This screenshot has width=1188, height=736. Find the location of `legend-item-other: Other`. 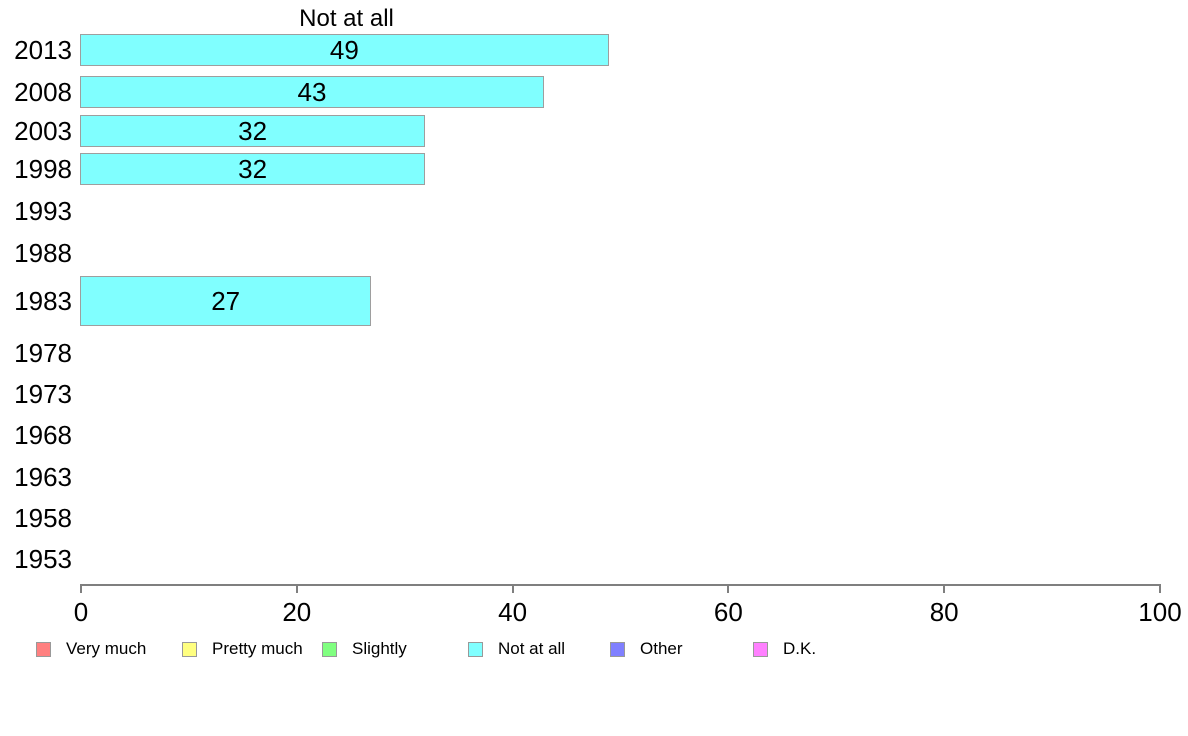

legend-item-other: Other is located at coordinates (646, 649).